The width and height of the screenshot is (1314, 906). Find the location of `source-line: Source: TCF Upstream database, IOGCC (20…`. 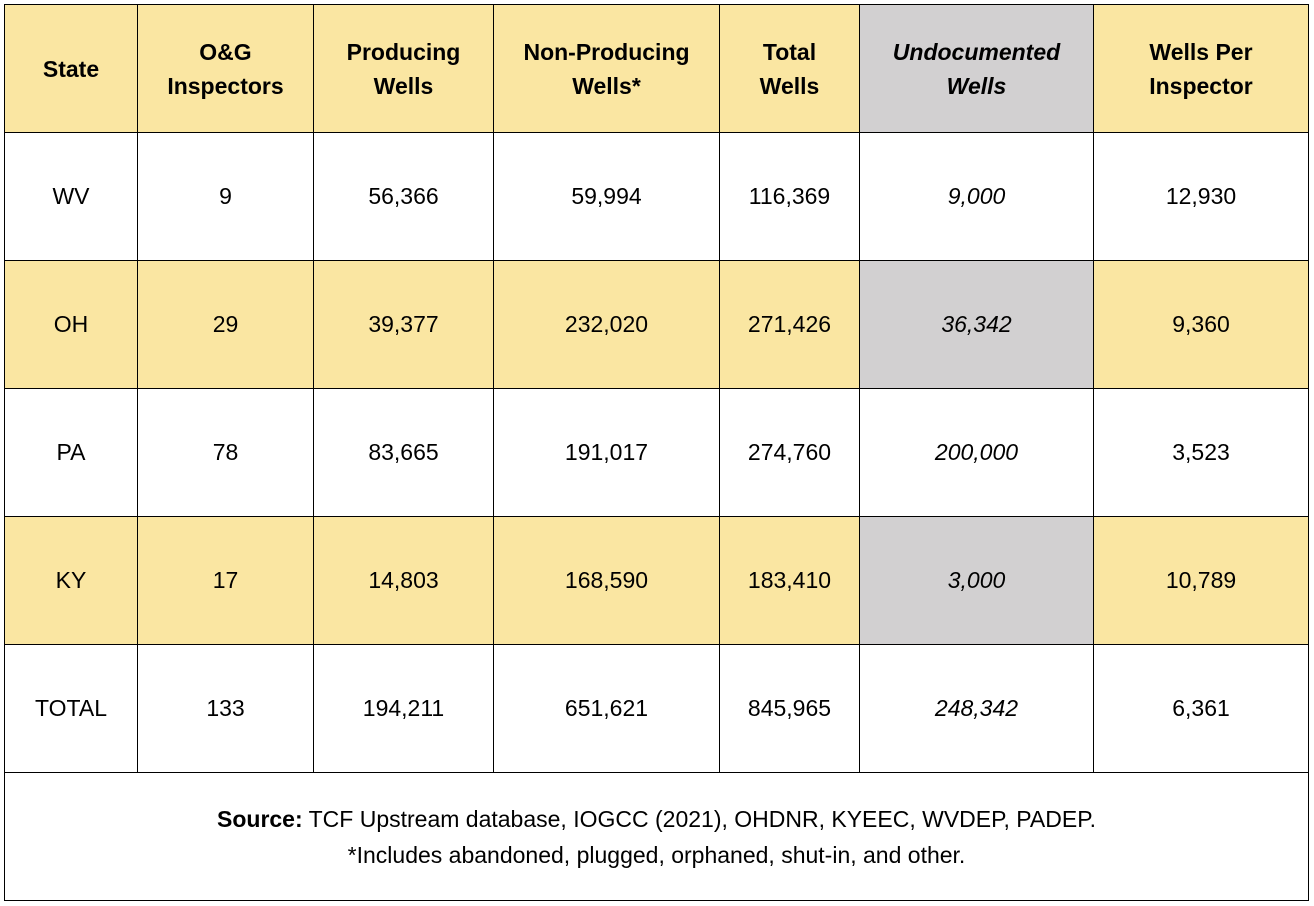

source-line: Source: TCF Upstream database, IOGCC (20… is located at coordinates (656, 819).